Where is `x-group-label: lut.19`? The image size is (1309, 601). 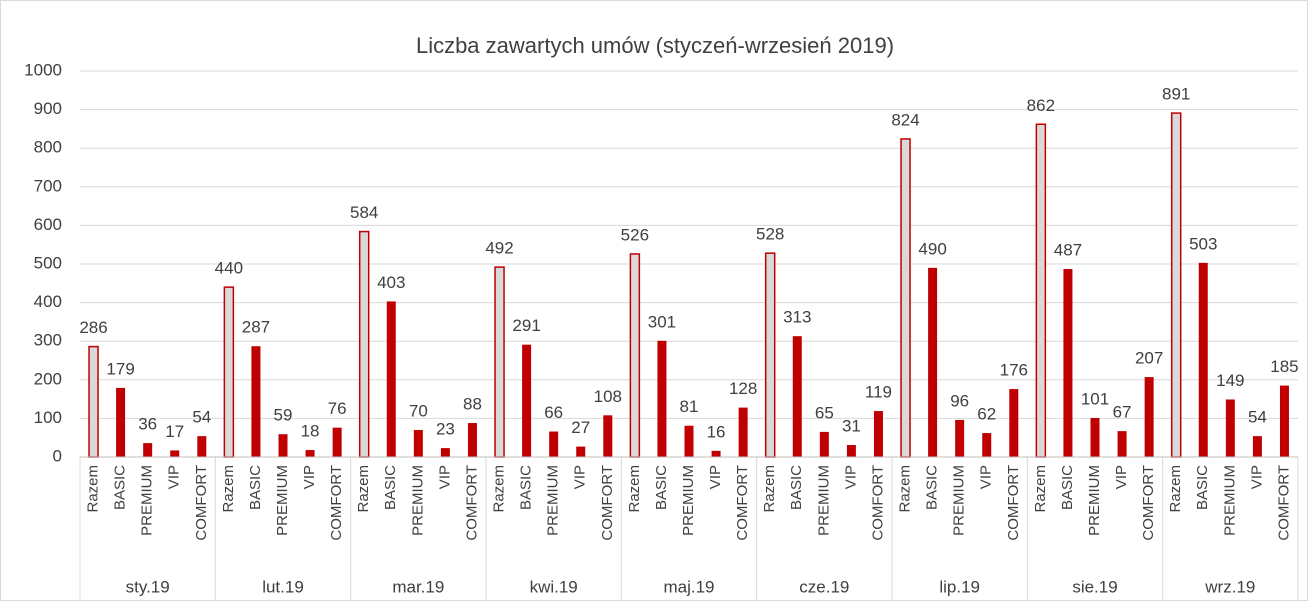 x-group-label: lut.19 is located at coordinates (283, 586).